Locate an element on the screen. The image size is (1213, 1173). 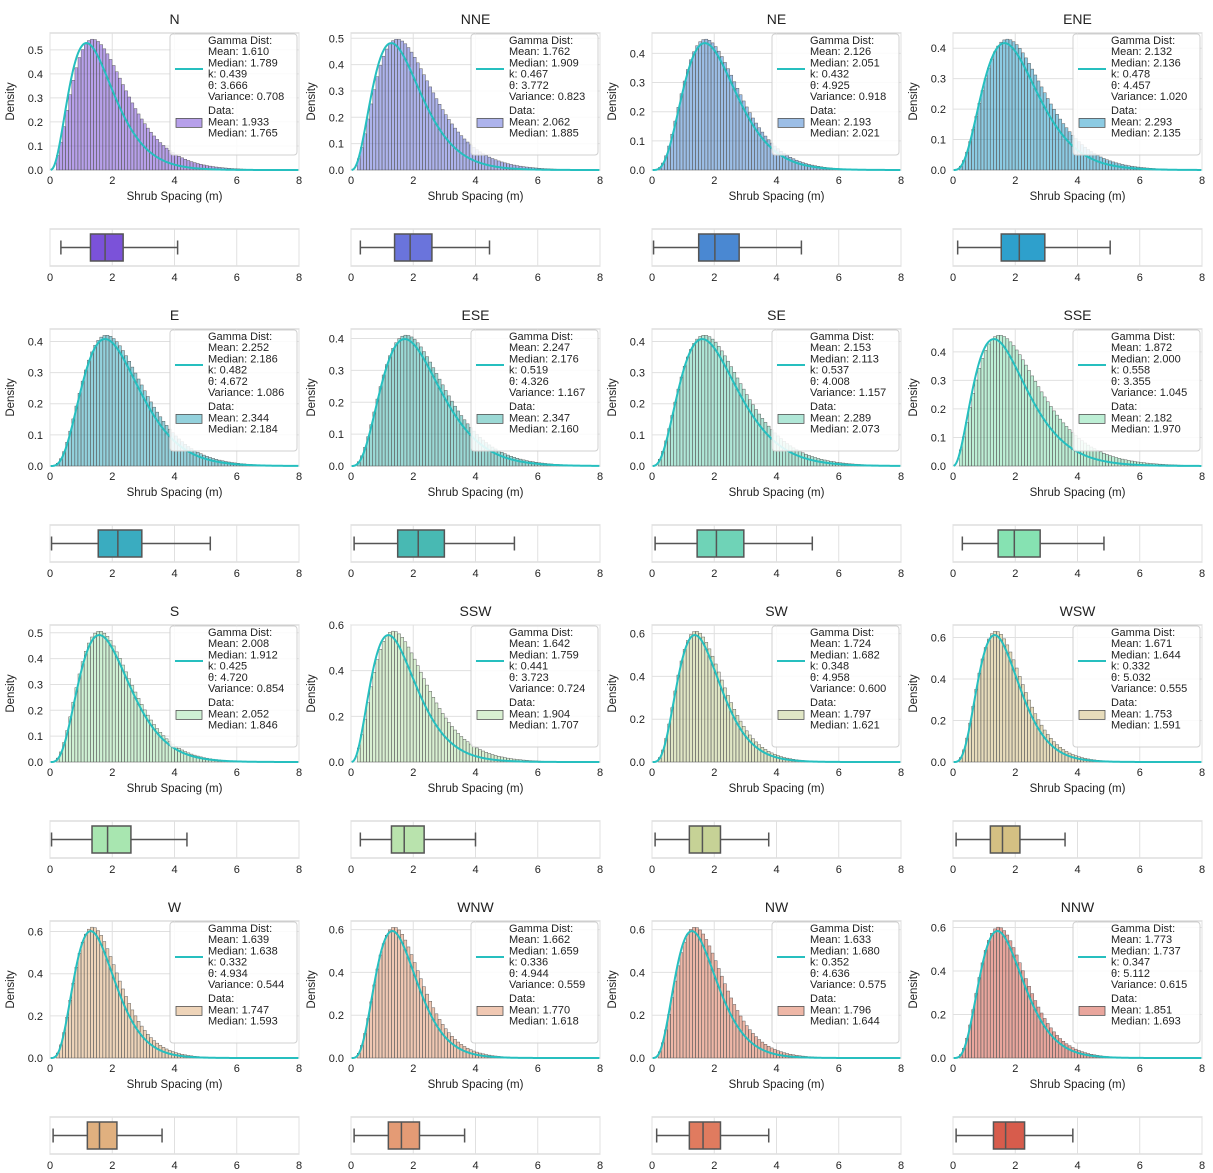
legend-gamma-line: Median: 1.789 is located at coordinates (243, 63).